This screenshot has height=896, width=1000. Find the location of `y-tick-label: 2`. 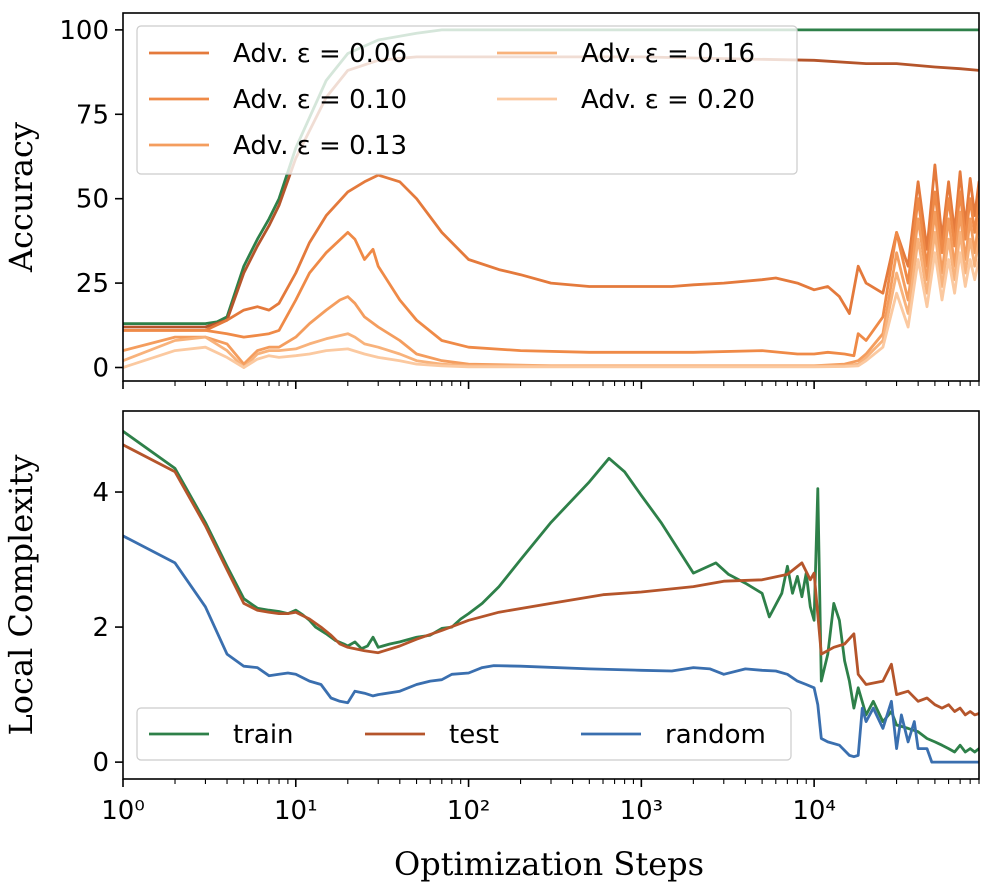

y-tick-label: 2 is located at coordinates (100, 628).